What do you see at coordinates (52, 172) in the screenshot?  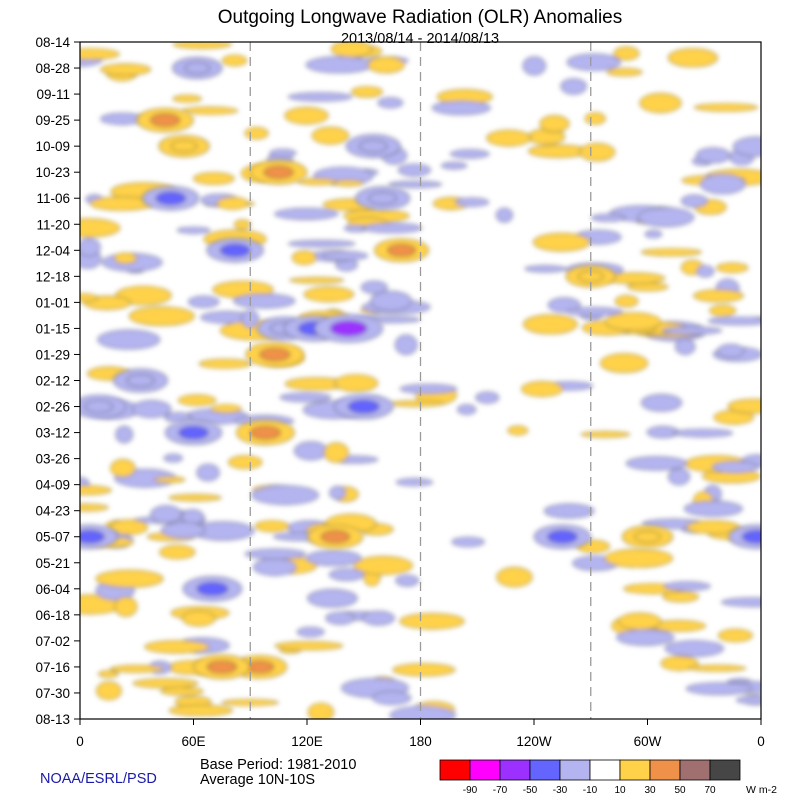 I see `y-tick-label: 10-23` at bounding box center [52, 172].